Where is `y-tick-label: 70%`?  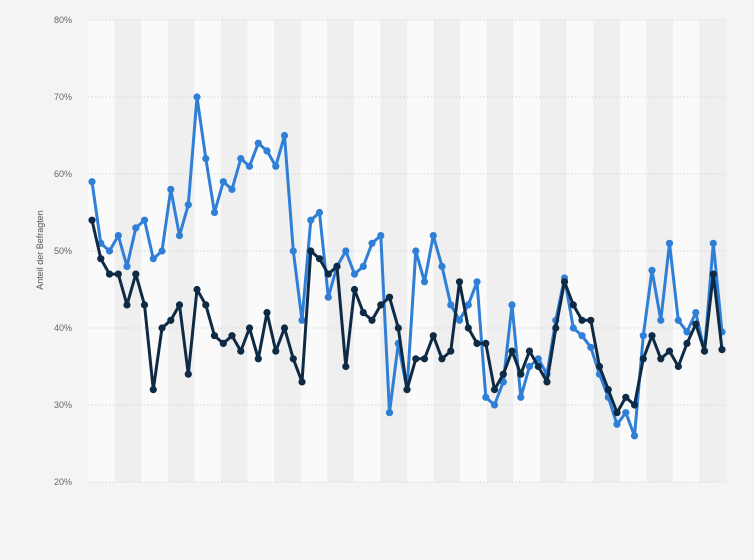
y-tick-label: 70% is located at coordinates (63, 97).